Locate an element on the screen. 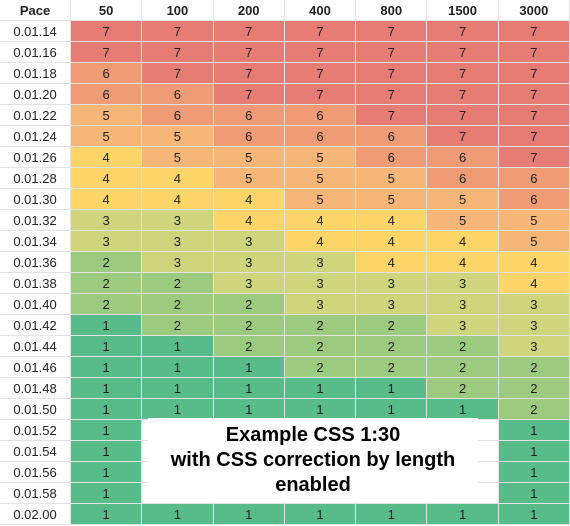 The image size is (570, 526). header-cell: 400 is located at coordinates (320, 10).